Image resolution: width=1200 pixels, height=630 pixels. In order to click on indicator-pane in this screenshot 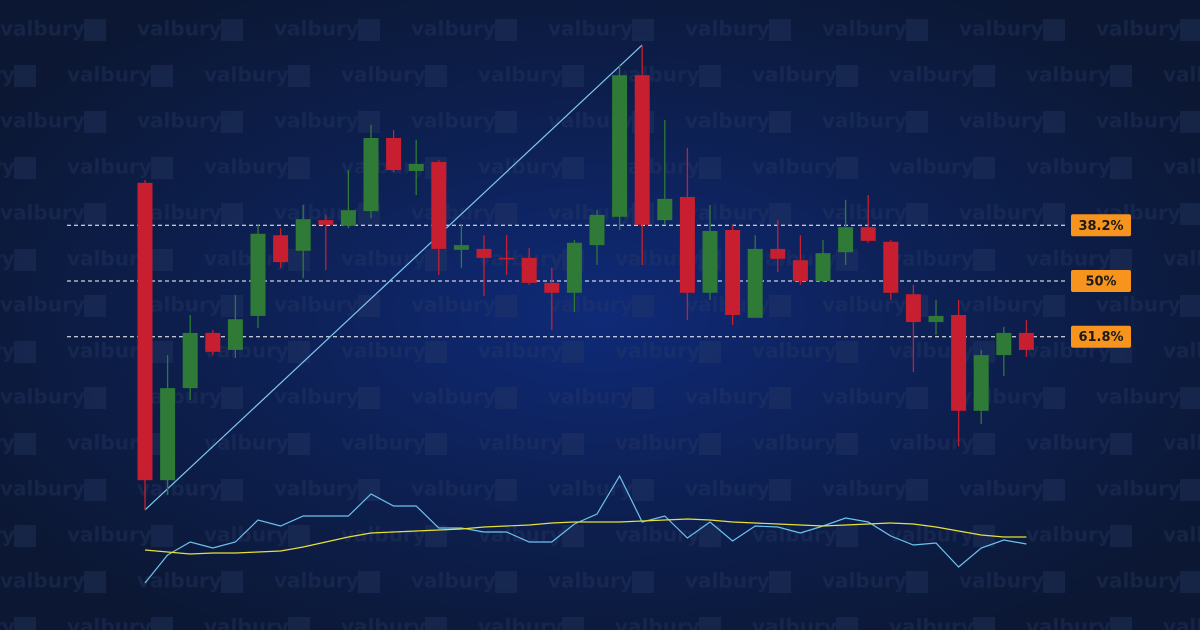, I will do `click(585, 529)`.